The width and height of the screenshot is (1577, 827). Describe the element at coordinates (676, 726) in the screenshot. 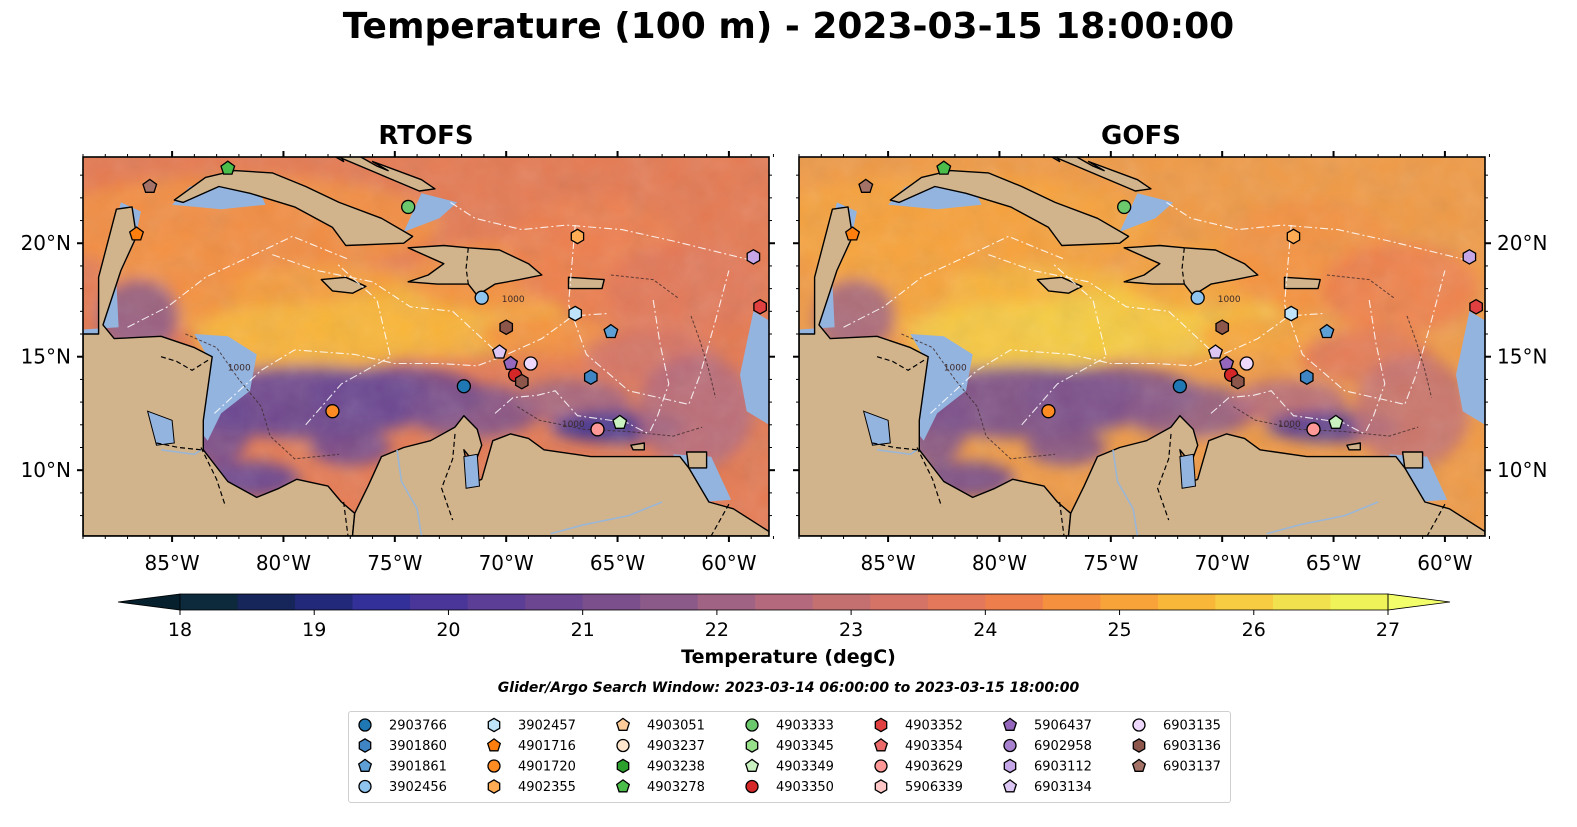

I see `legend-label: 4903051` at that location.